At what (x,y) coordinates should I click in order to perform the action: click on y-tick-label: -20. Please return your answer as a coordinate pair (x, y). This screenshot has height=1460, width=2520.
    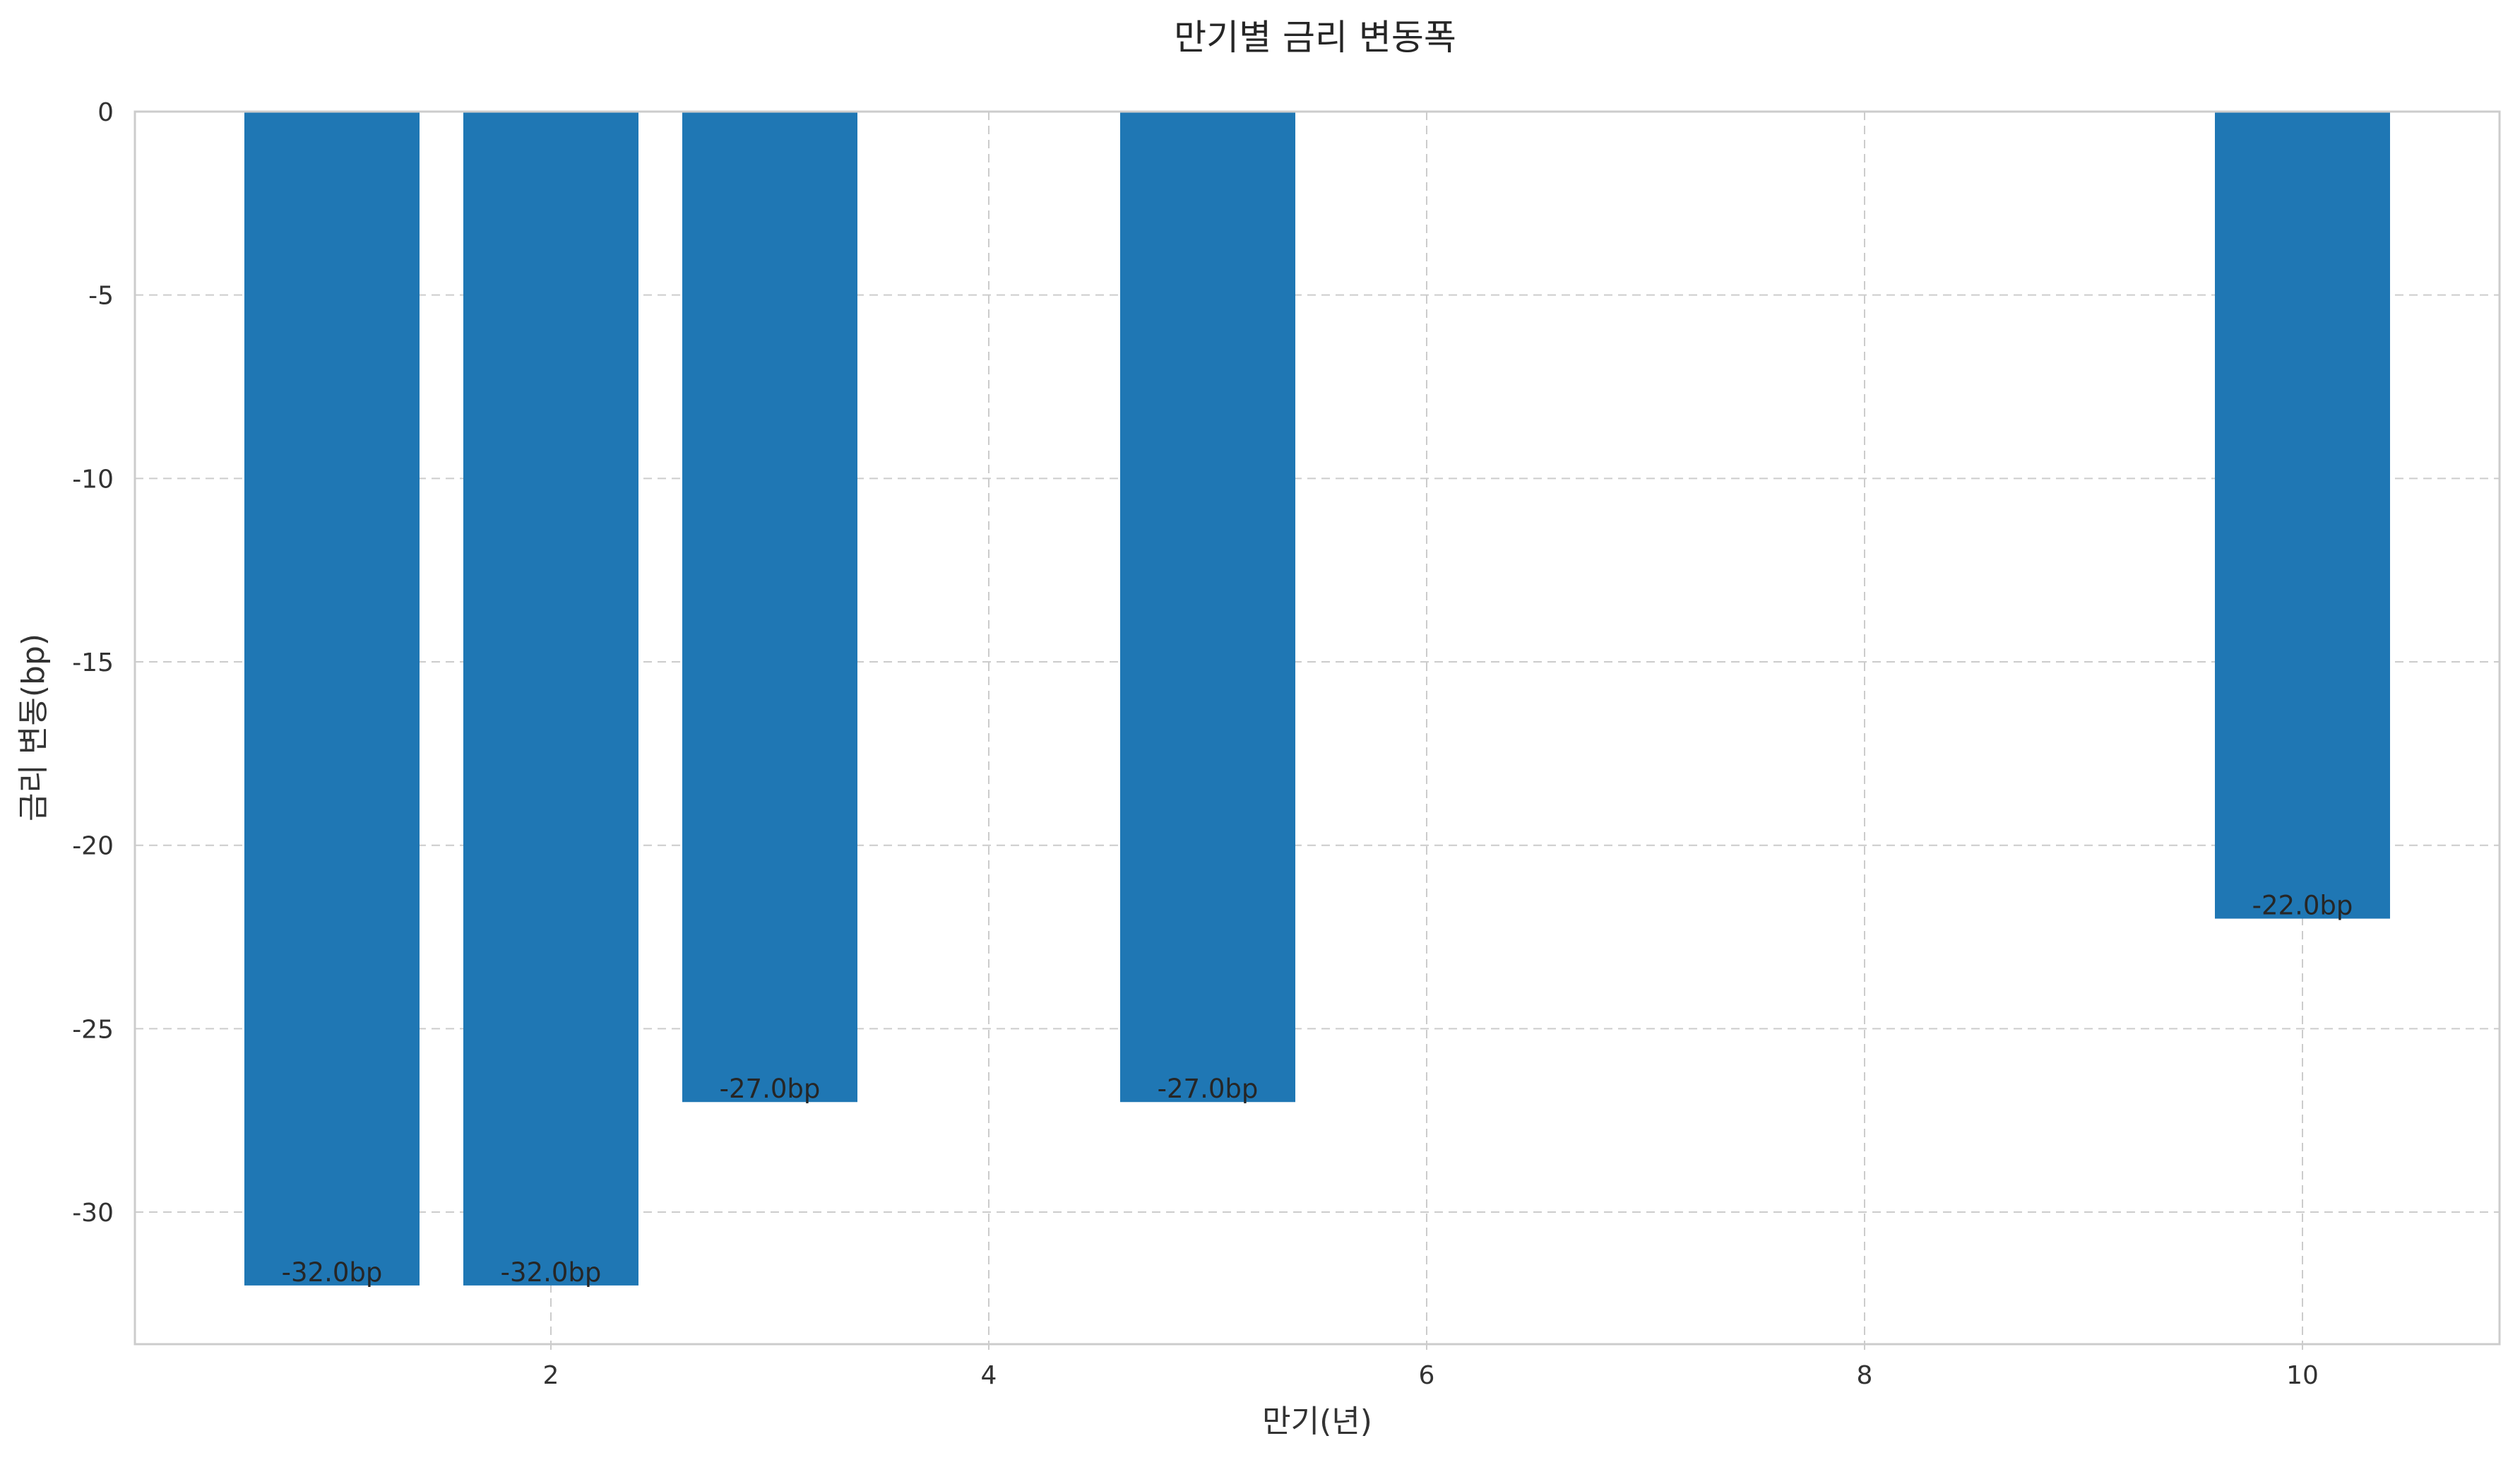
    Looking at the image, I should click on (93, 846).